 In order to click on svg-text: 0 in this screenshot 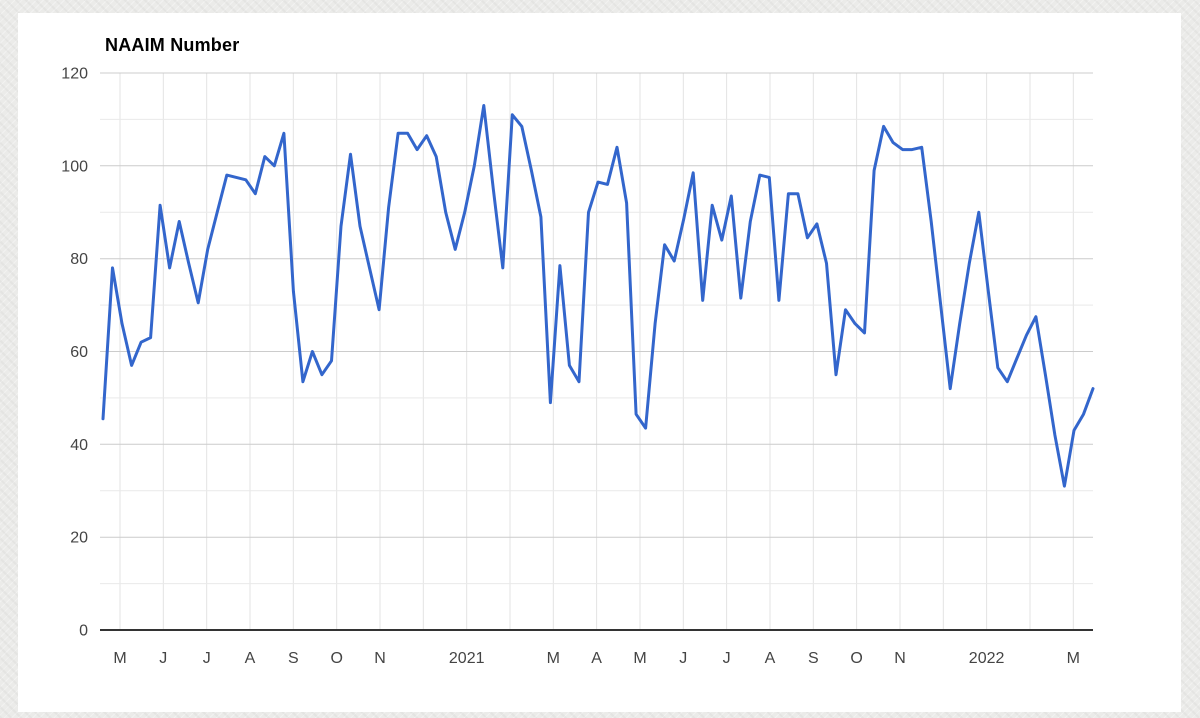, I will do `click(83, 631)`.